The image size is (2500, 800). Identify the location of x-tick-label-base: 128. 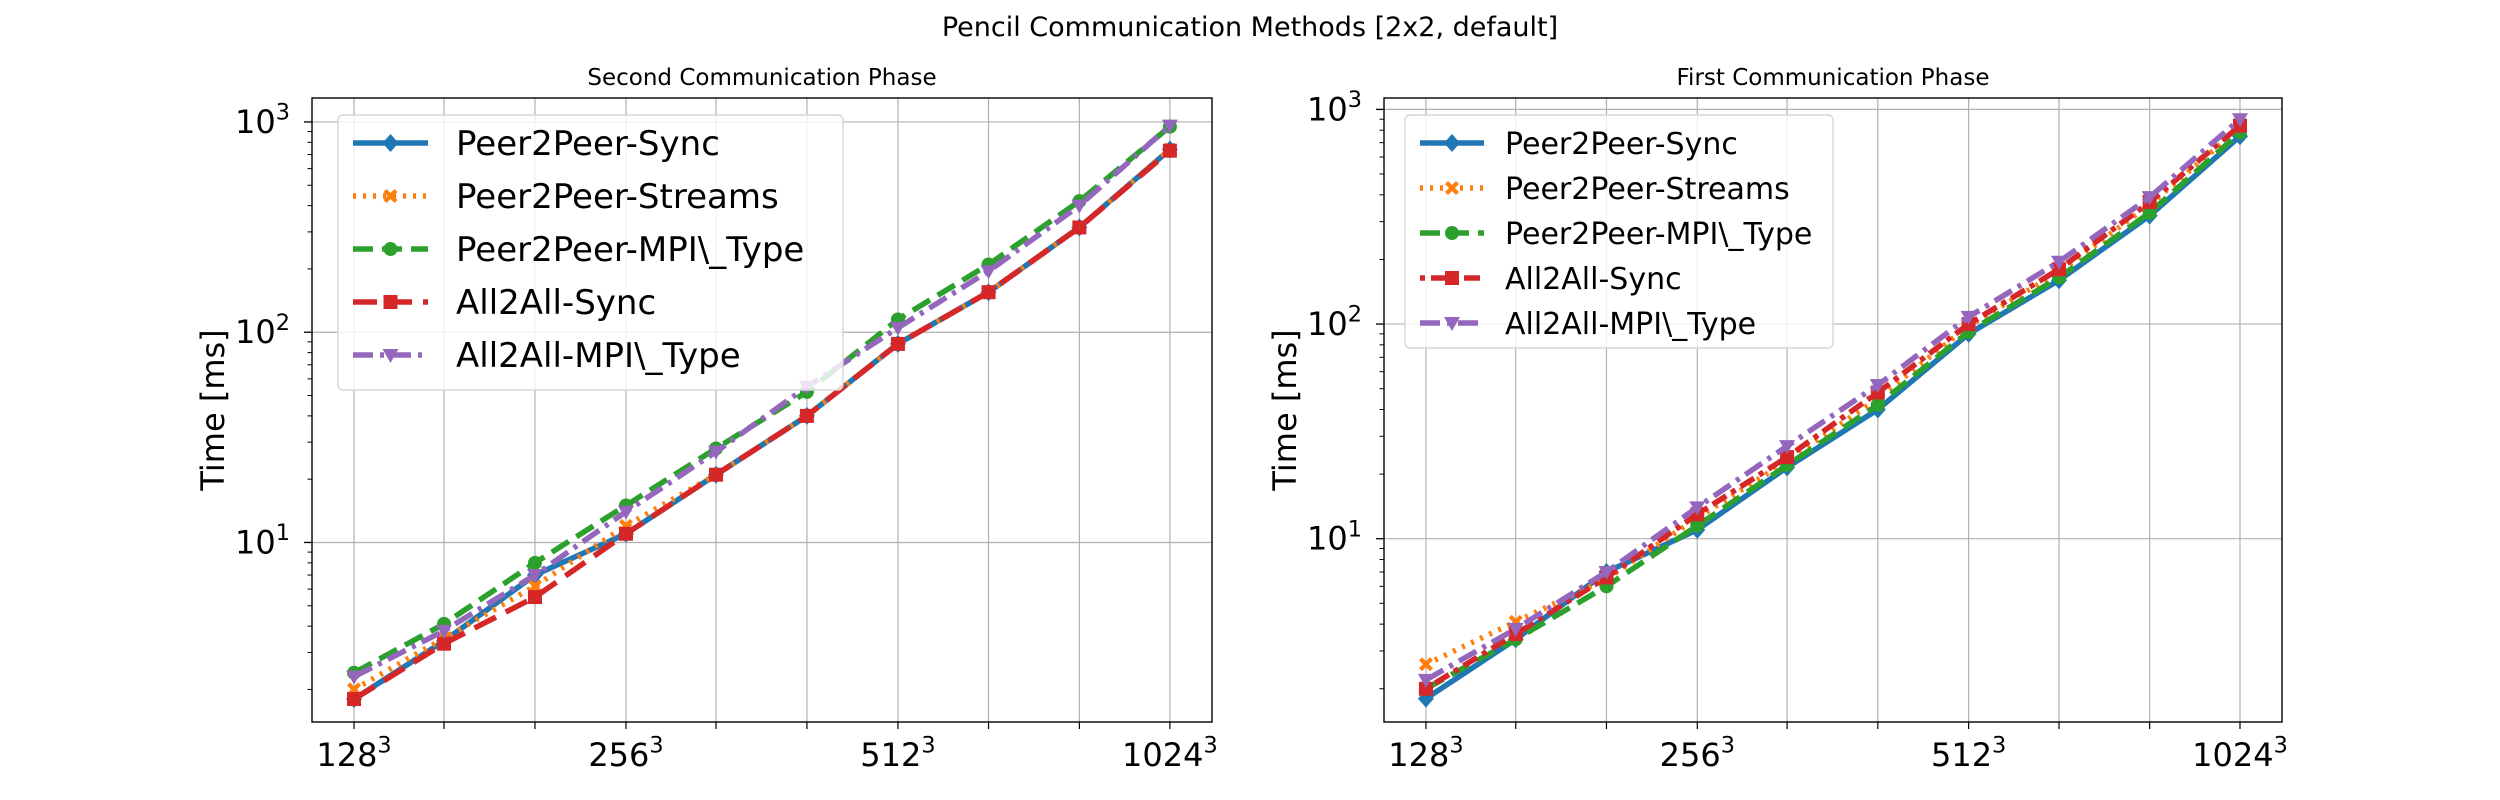
(1418, 755).